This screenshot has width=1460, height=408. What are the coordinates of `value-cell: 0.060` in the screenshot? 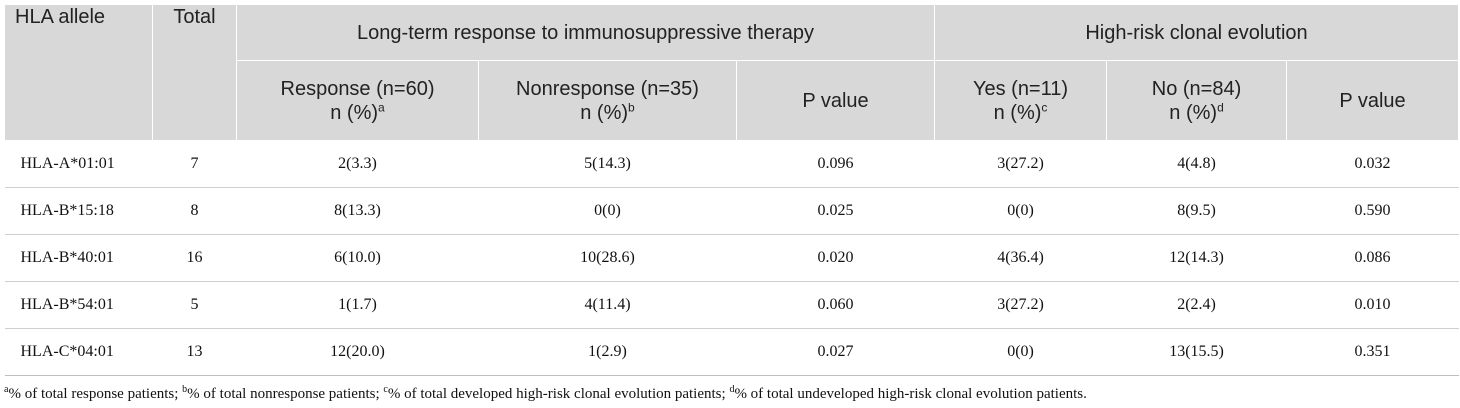 It's located at (835, 305).